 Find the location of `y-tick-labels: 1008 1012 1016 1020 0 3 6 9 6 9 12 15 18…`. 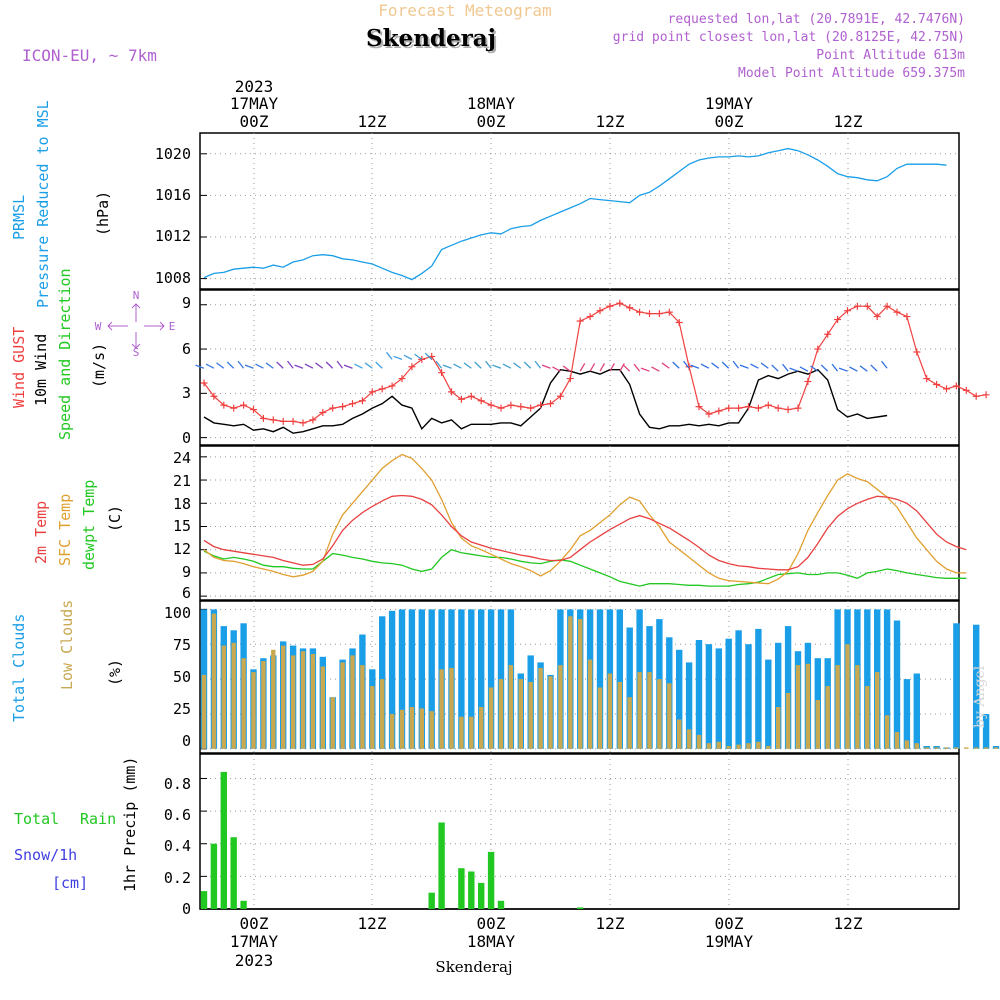

y-tick-labels: 1008 1012 1016 1020 0 3 6 9 6 9 12 15 18… is located at coordinates (173, 531).